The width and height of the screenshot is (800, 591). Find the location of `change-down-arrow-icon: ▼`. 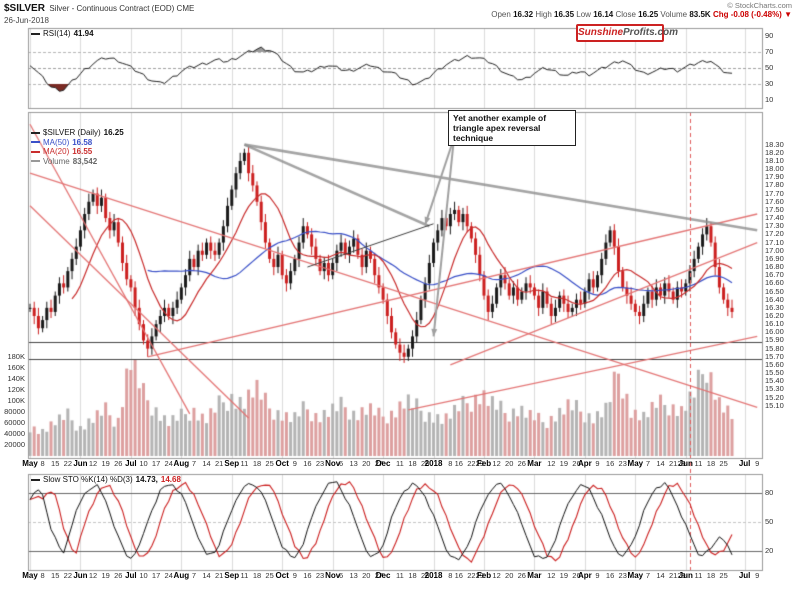

change-down-arrow-icon: ▼ is located at coordinates (788, 14).